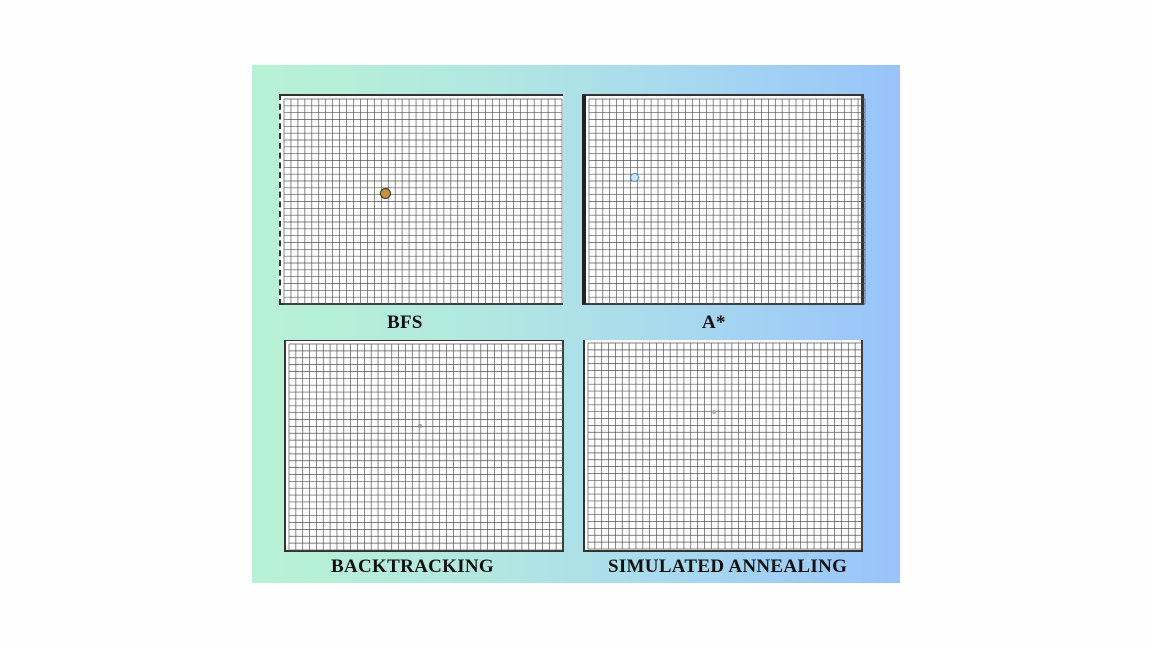 The image size is (1152, 648). I want to click on backtracking-title: BACKTRACKING, so click(413, 566).